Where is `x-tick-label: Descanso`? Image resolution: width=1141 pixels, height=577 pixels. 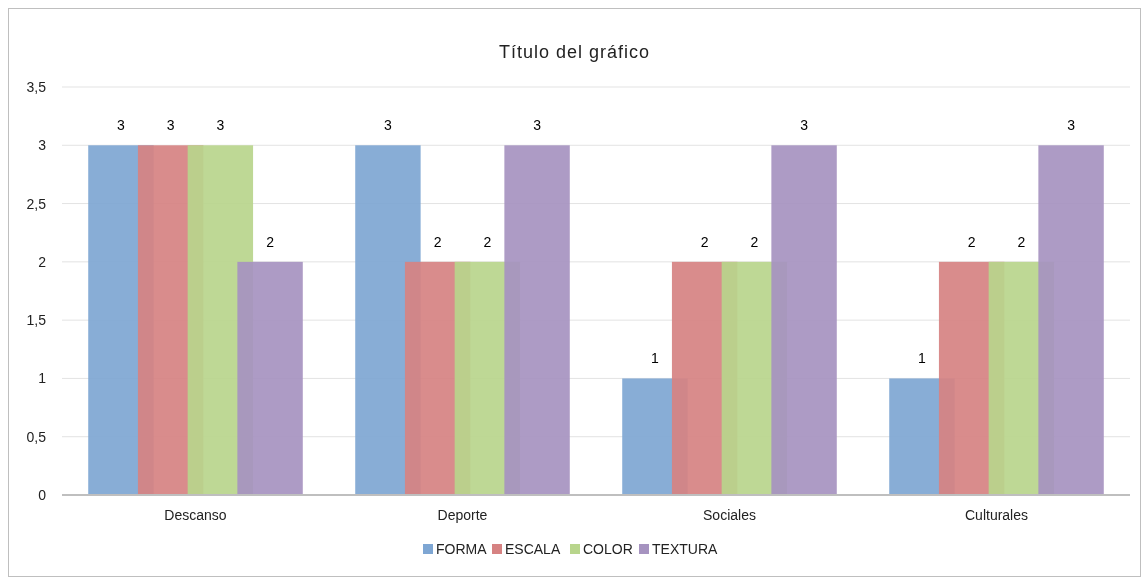 x-tick-label: Descanso is located at coordinates (195, 515).